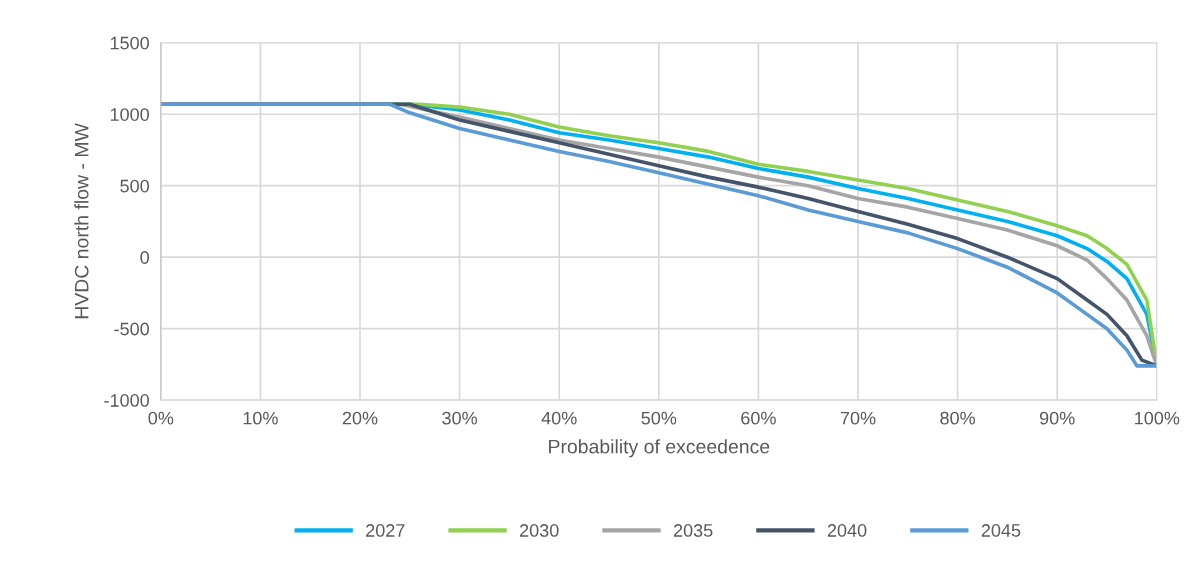 The width and height of the screenshot is (1200, 570). I want to click on y-axis-title: HVDC north flow - MW, so click(81, 221).